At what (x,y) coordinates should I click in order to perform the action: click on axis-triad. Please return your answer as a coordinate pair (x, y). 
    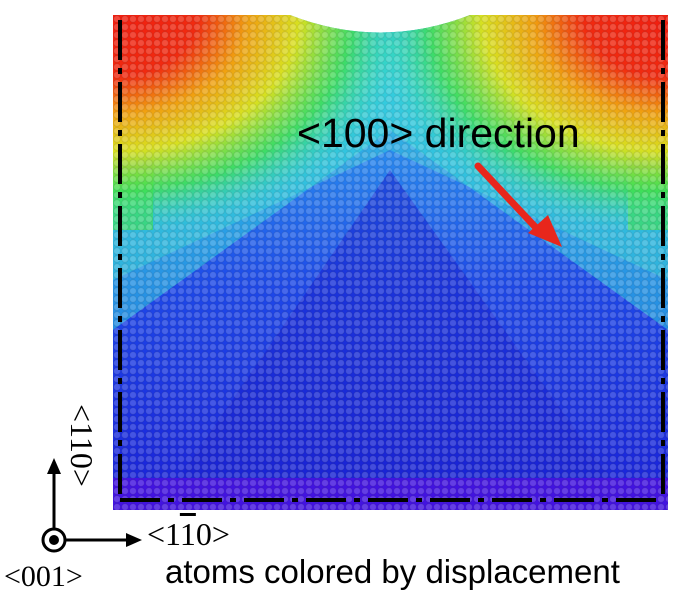
    Looking at the image, I should click on (91, 505).